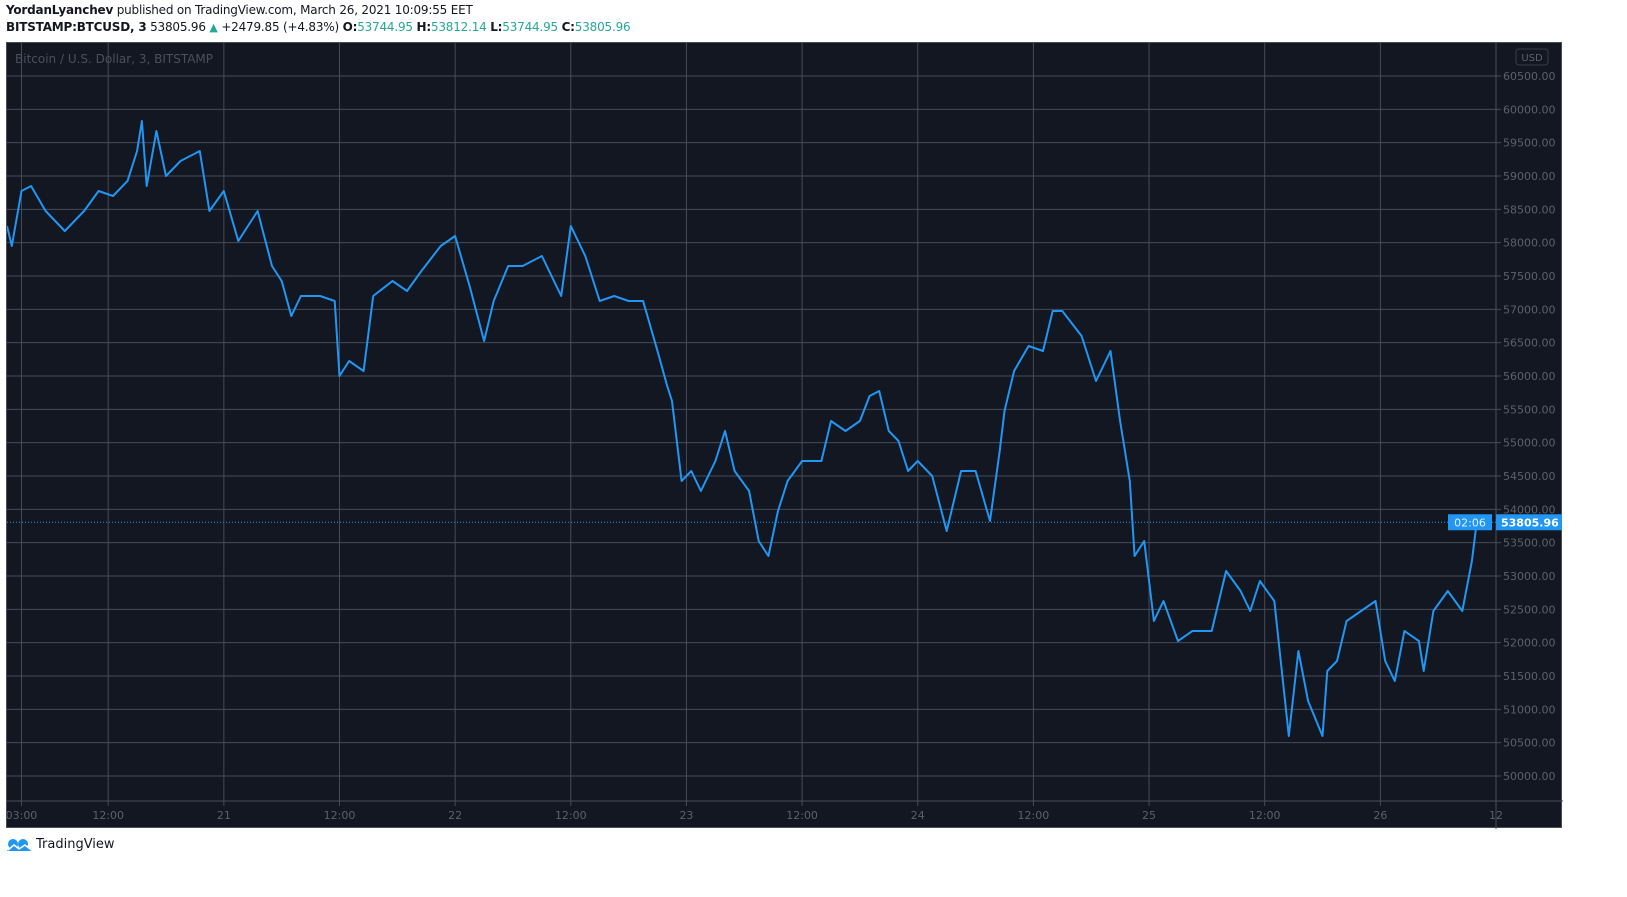 The height and width of the screenshot is (897, 1627). What do you see at coordinates (1529, 76) in the screenshot?
I see `y-tick-label: 60500.00` at bounding box center [1529, 76].